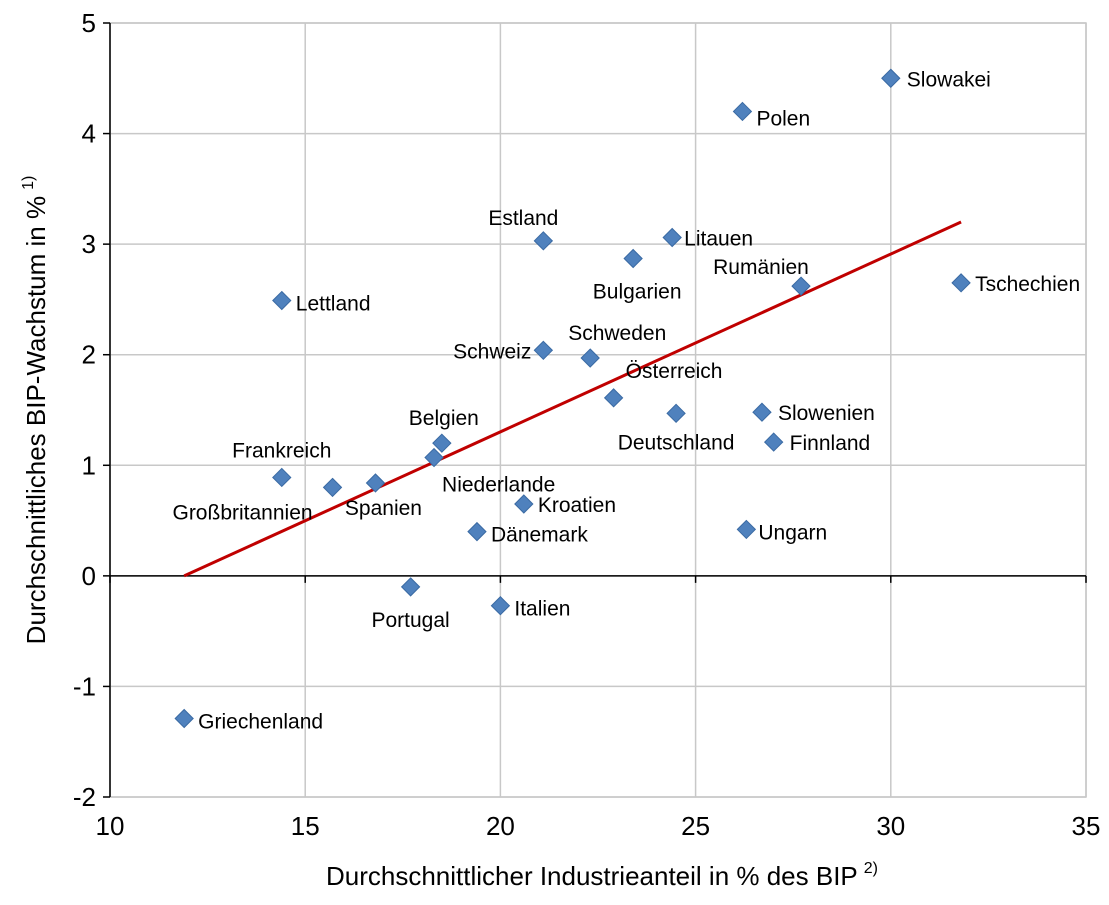 This screenshot has width=1109, height=905. I want to click on y-axis-title-text: Durchschnittliches BIP-Wachstum in %, so click(36, 420).